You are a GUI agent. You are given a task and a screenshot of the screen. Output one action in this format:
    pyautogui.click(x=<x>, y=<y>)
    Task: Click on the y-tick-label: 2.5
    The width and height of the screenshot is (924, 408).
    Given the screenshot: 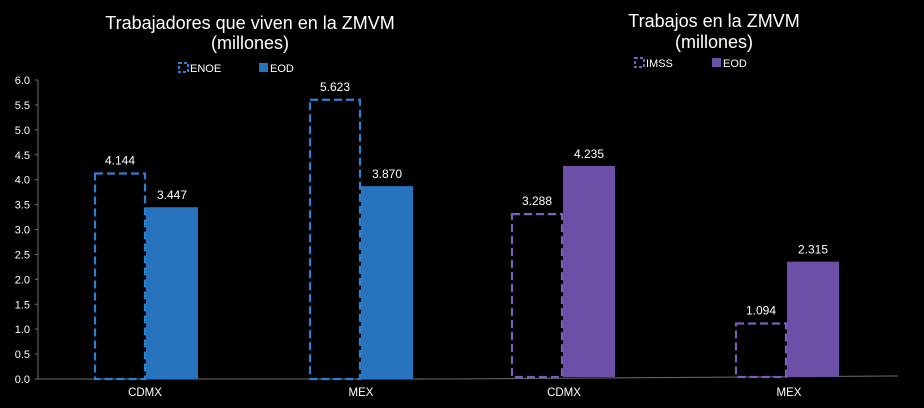 What is the action you would take?
    pyautogui.click(x=22, y=255)
    